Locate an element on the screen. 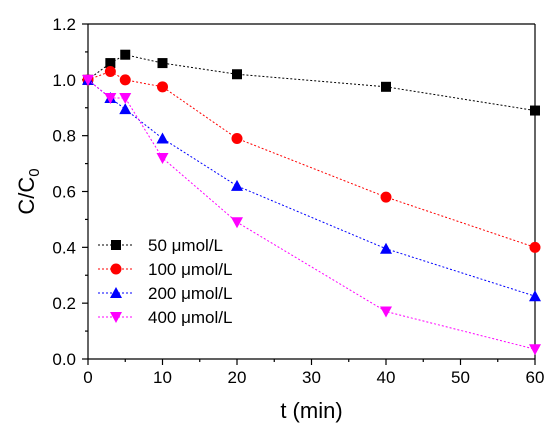 This screenshot has height=437, width=550. y-tick-label: 0.4 is located at coordinates (64, 247).